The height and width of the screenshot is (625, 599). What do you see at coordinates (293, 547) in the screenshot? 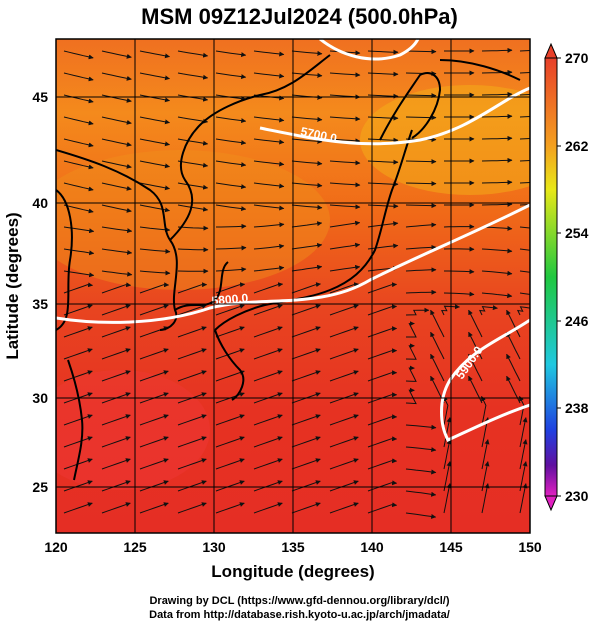
I see `x-tick-label: 135` at bounding box center [293, 547].